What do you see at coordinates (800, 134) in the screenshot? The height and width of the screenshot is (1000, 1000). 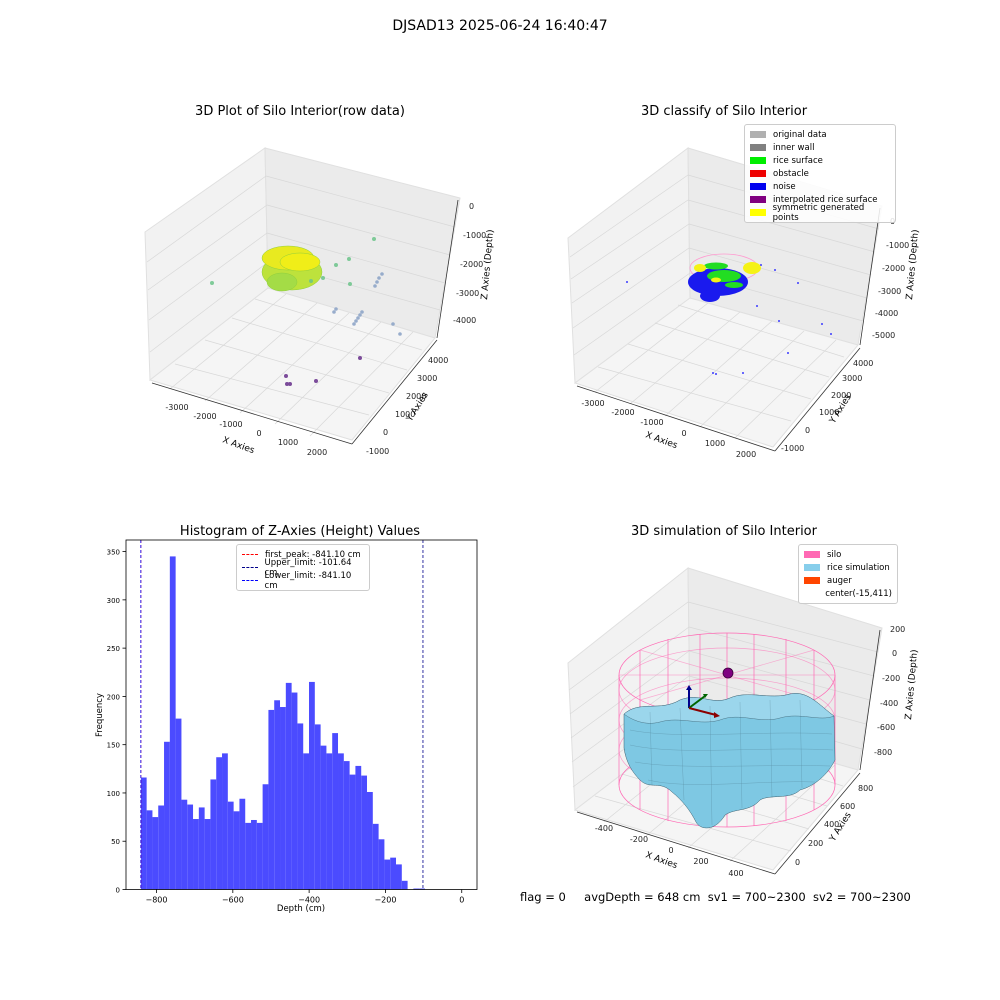 I see `legend-label: original data` at bounding box center [800, 134].